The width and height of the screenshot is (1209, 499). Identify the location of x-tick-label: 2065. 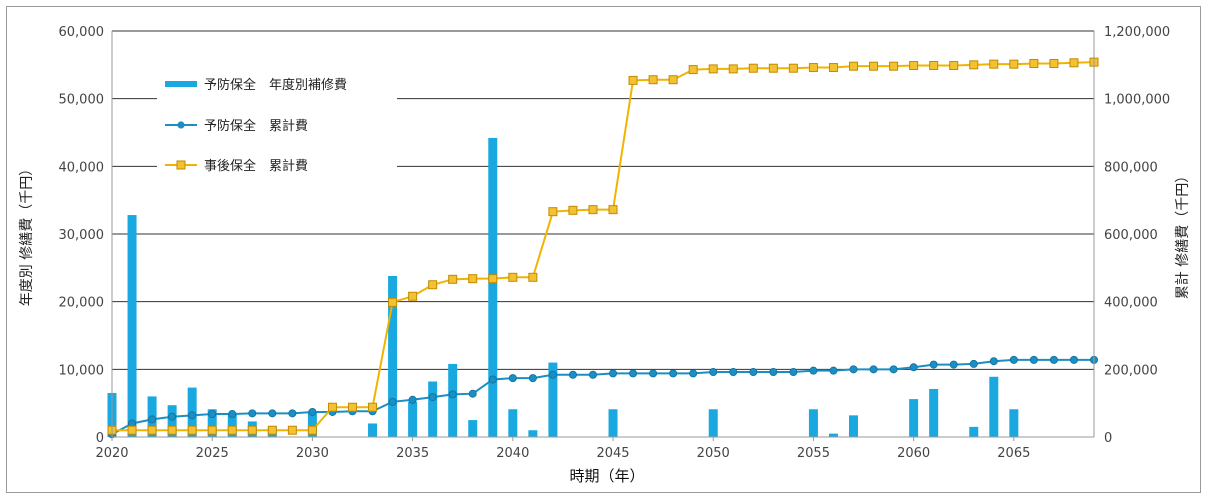
(1013, 453).